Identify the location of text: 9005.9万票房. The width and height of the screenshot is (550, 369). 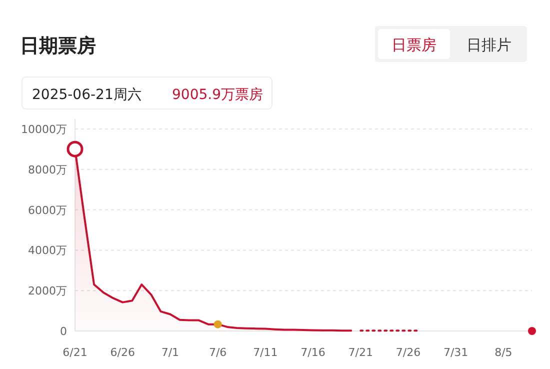
(217, 95).